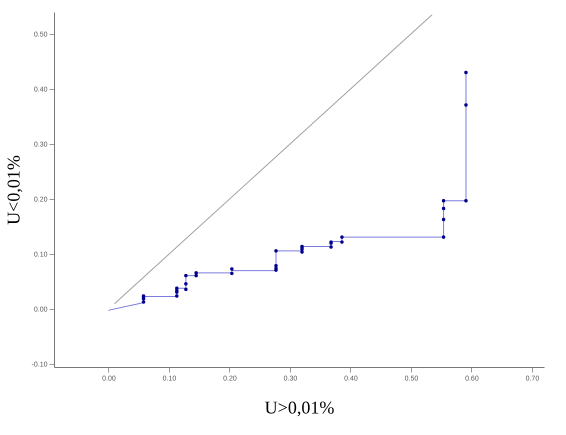 The image size is (566, 435). What do you see at coordinates (14, 190) in the screenshot?
I see `y-axis-title: U<0,01%` at bounding box center [14, 190].